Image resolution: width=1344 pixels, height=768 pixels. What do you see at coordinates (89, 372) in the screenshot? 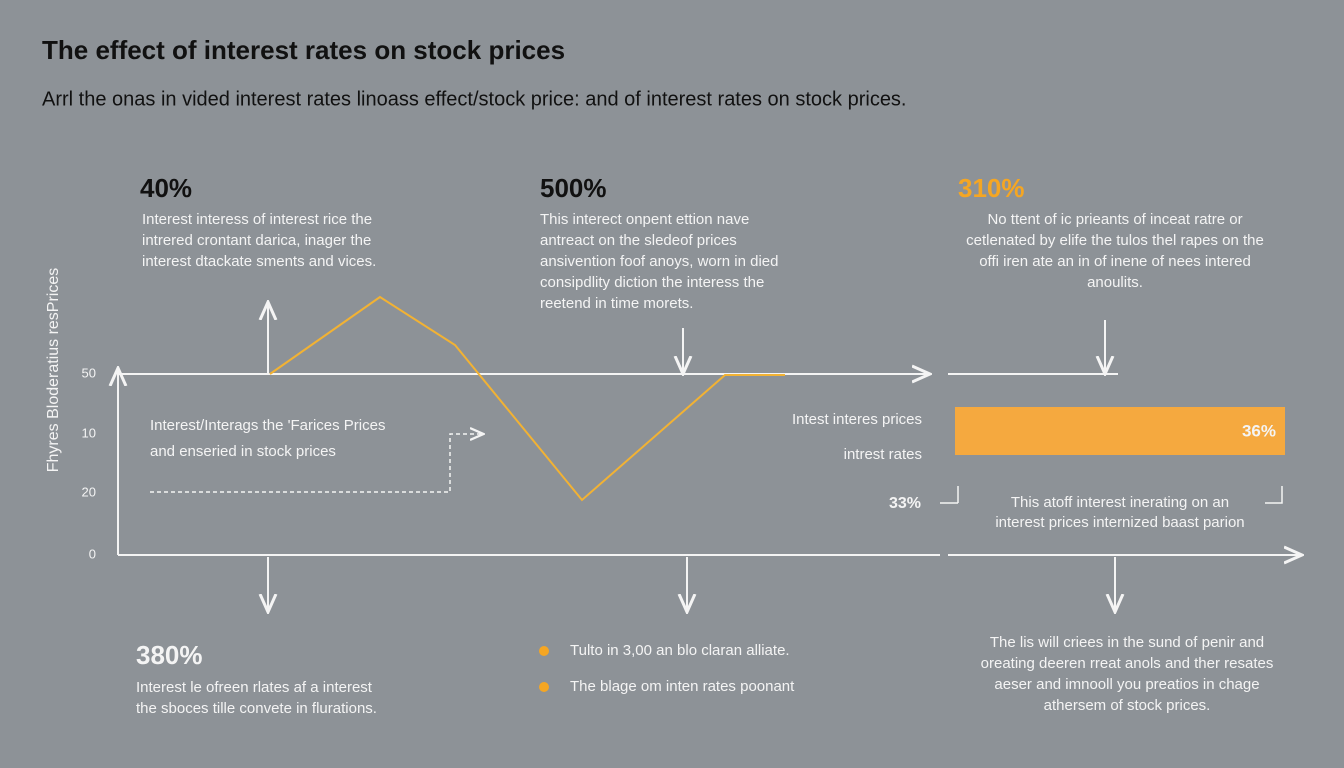
I see `y-tick-label: 50` at bounding box center [89, 372].